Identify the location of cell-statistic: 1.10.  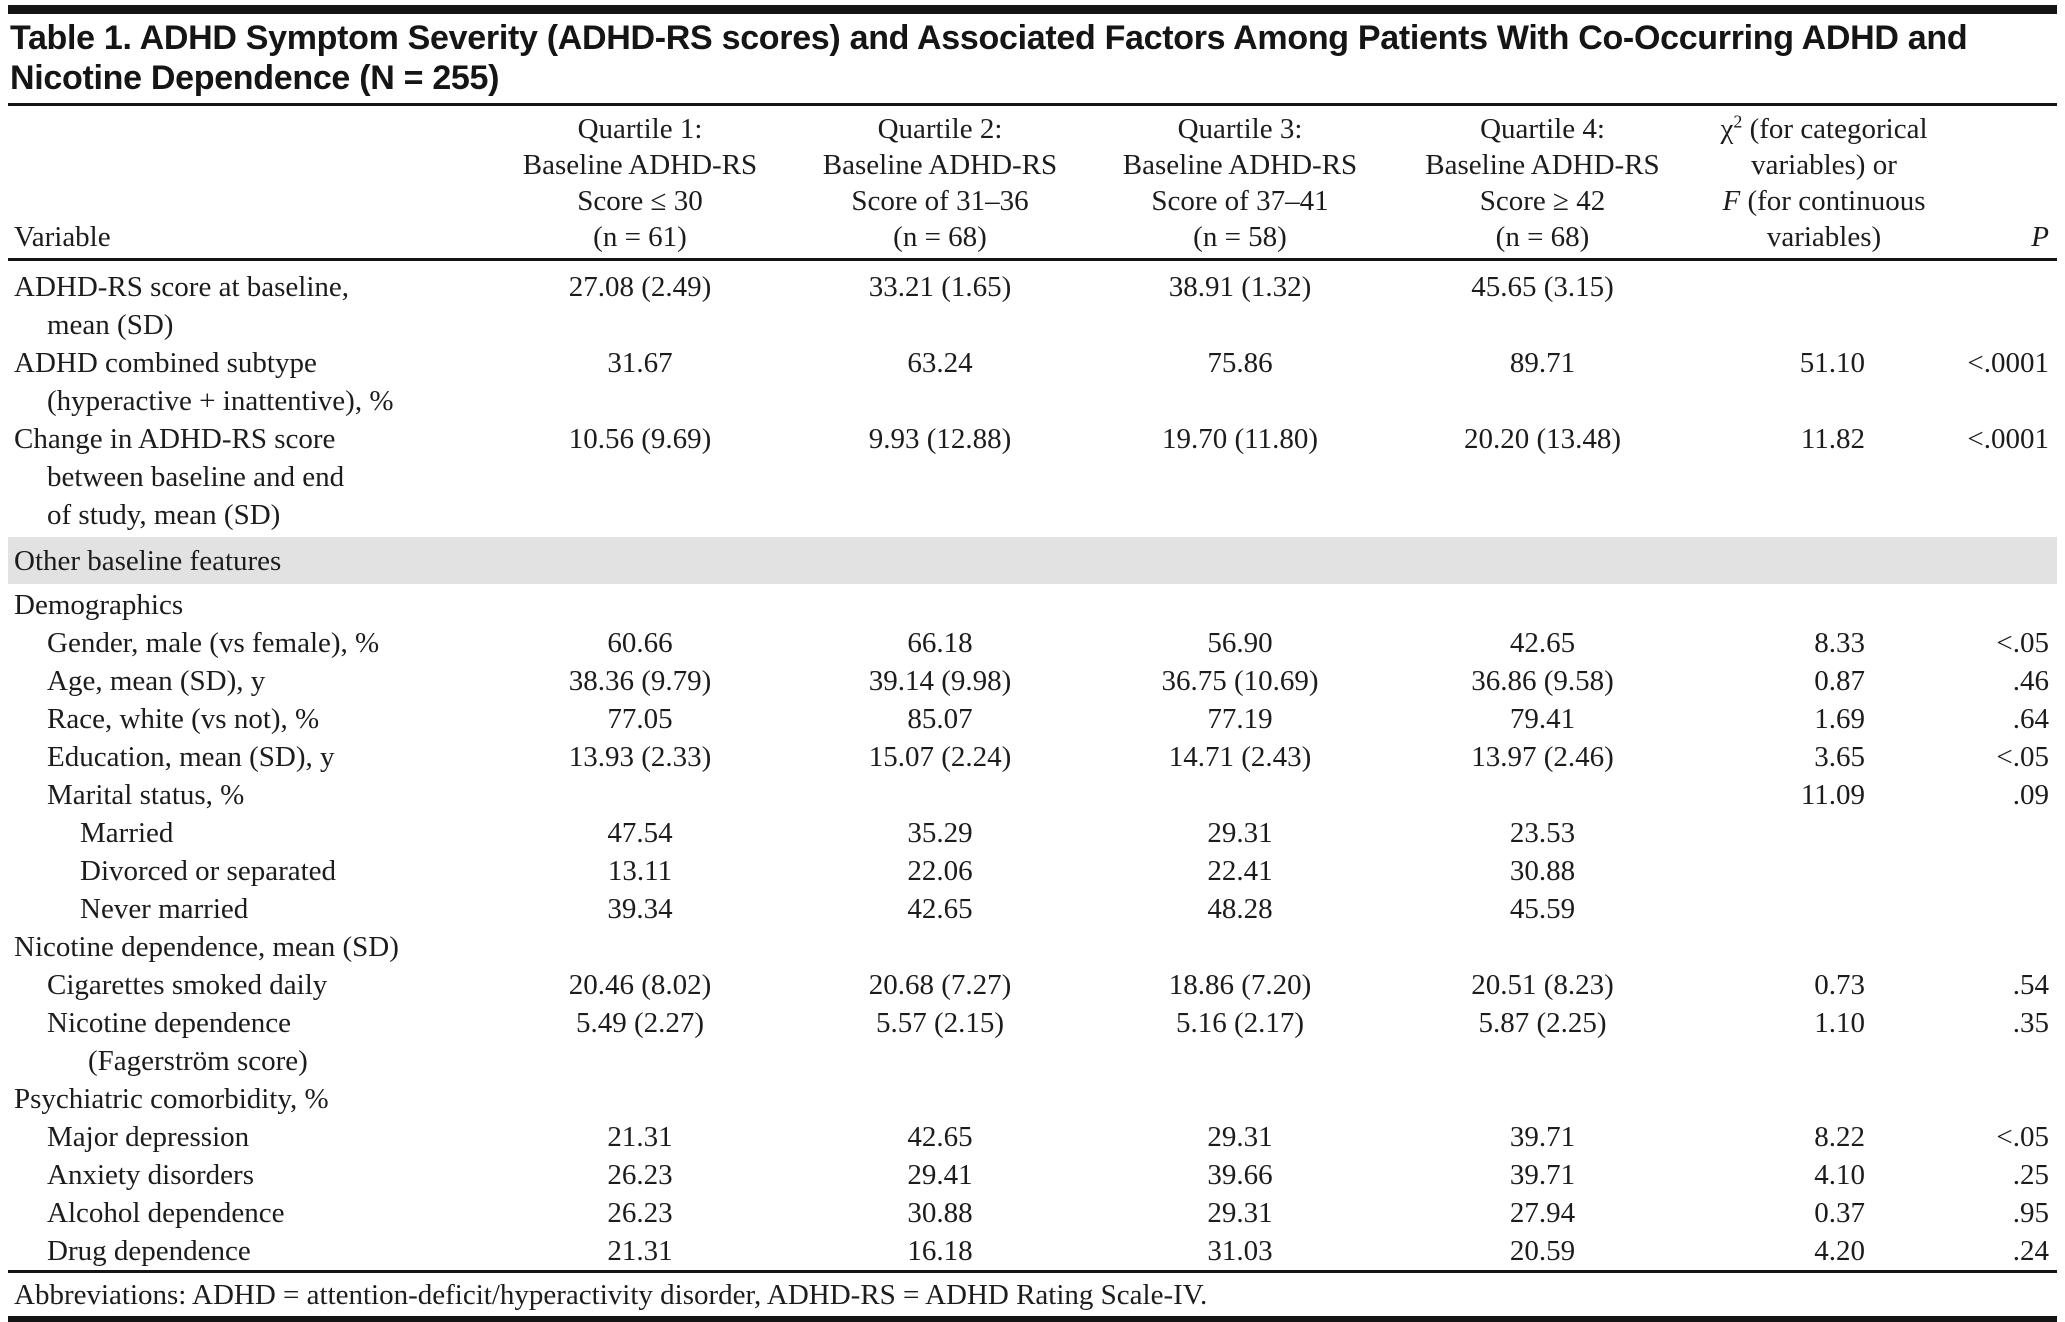
(1839, 1023).